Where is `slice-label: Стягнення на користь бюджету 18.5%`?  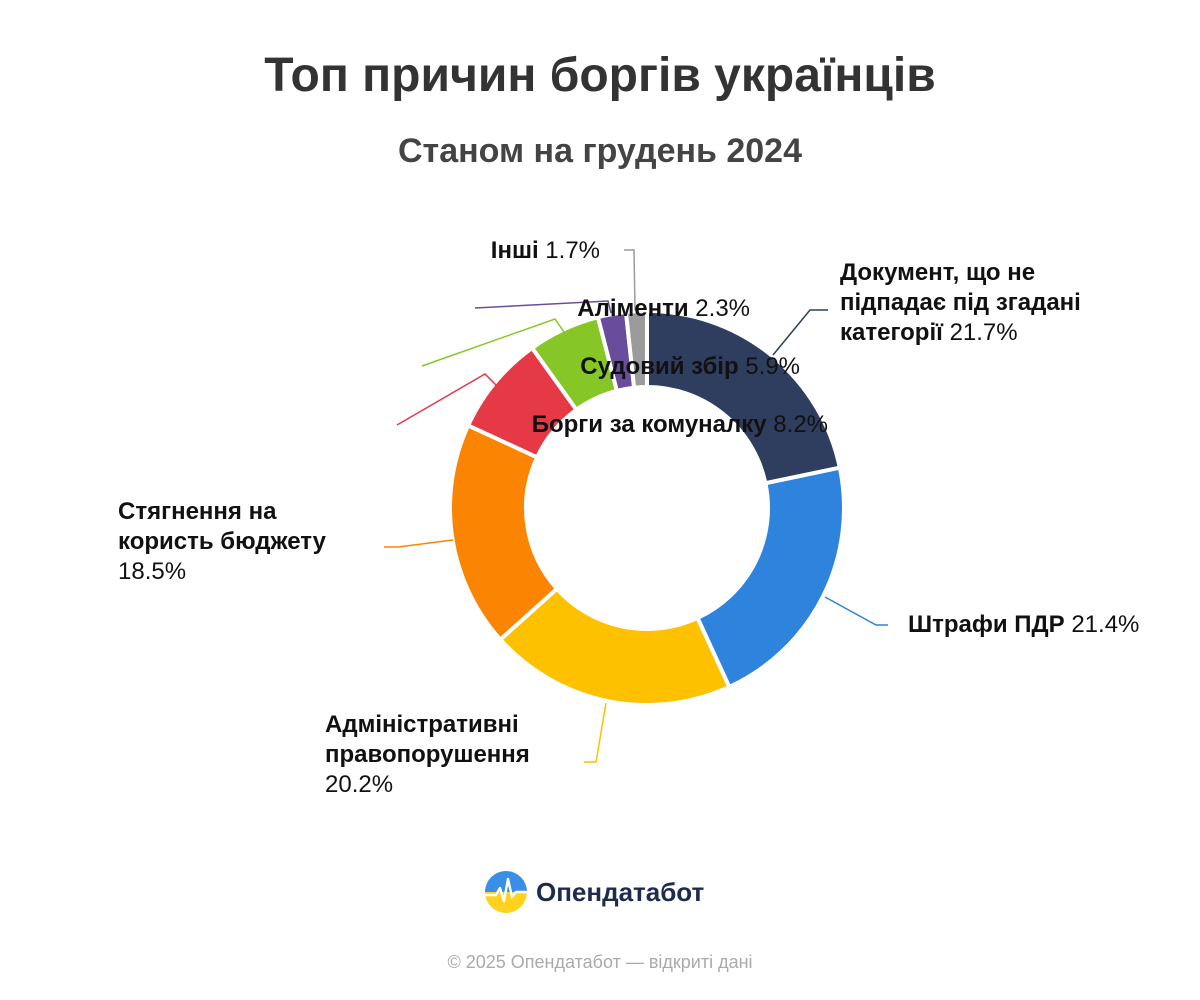 slice-label: Стягнення на користь бюджету 18.5% is located at coordinates (222, 542).